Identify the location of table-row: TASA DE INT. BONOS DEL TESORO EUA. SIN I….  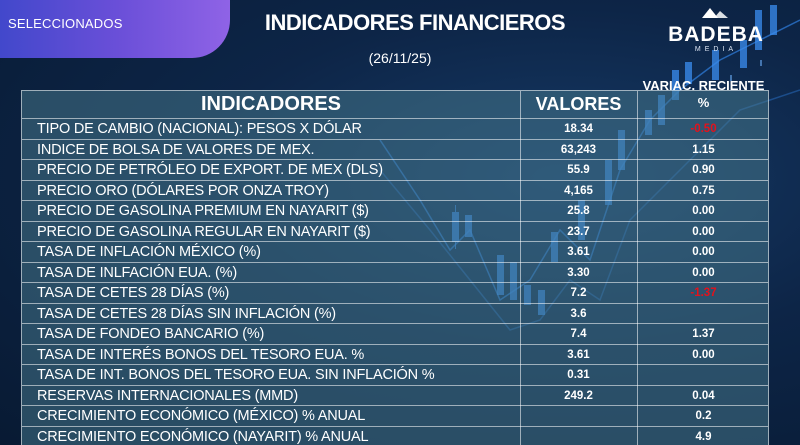
(395, 374).